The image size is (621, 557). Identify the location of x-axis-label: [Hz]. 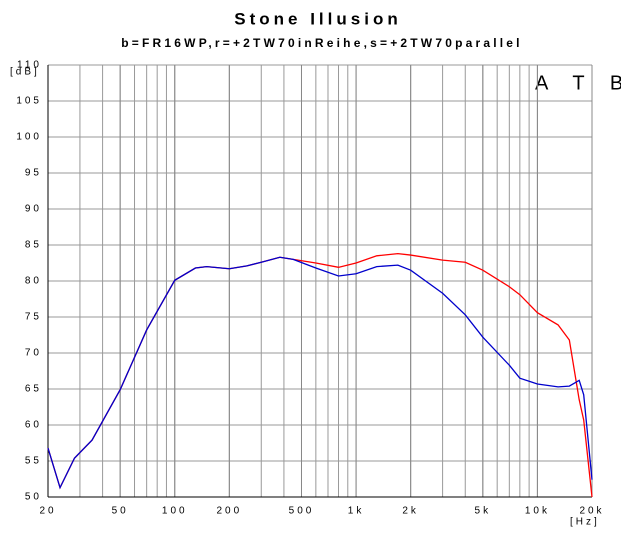
(585, 522).